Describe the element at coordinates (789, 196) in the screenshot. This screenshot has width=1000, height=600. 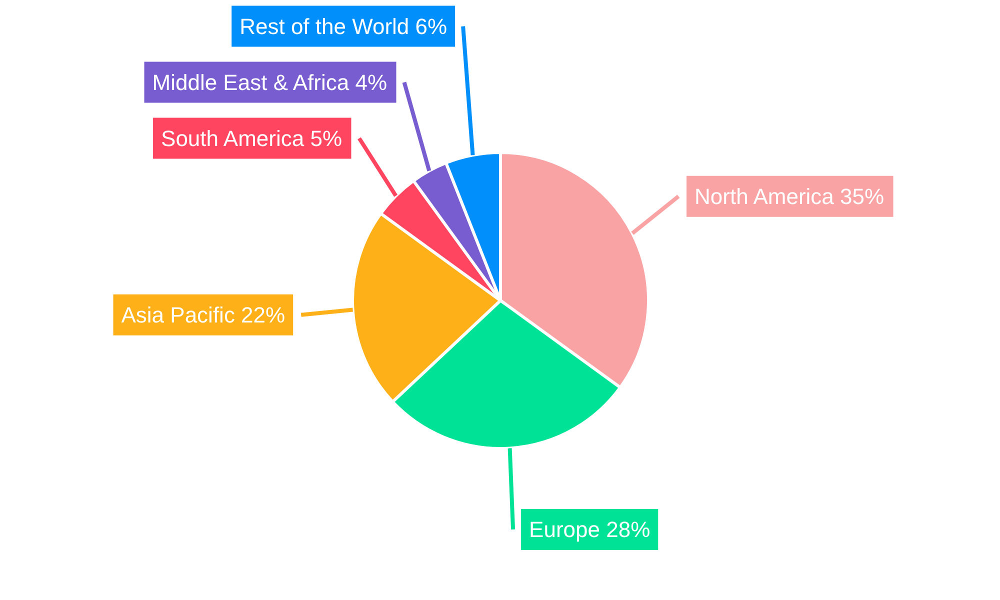
I see `slice-label: North America 35%` at that location.